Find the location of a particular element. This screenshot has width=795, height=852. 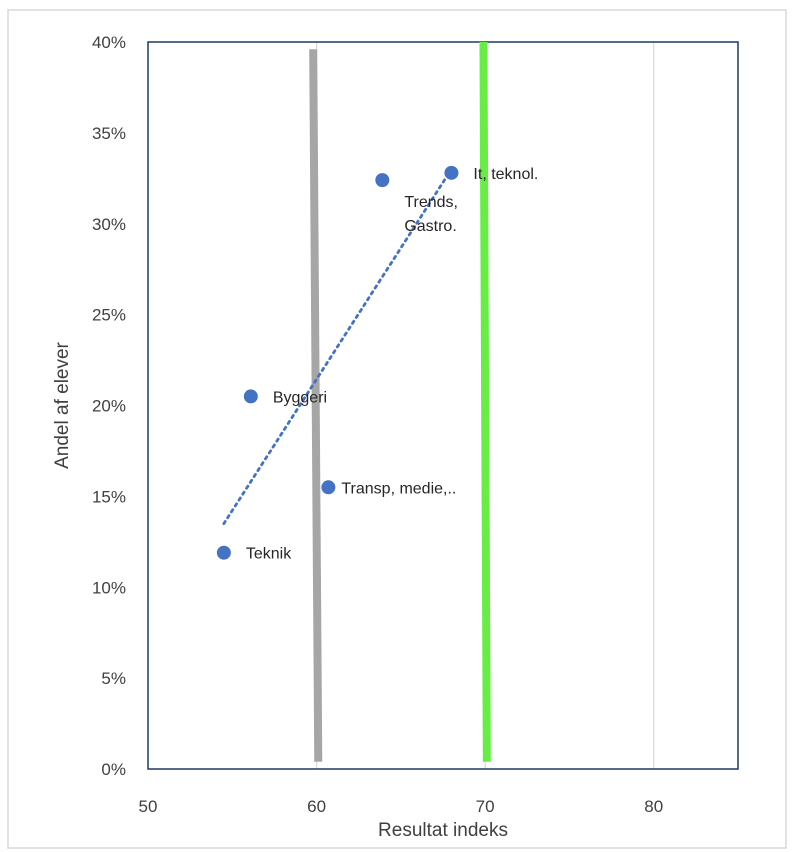

y-tick-label: 40% is located at coordinates (109, 42).